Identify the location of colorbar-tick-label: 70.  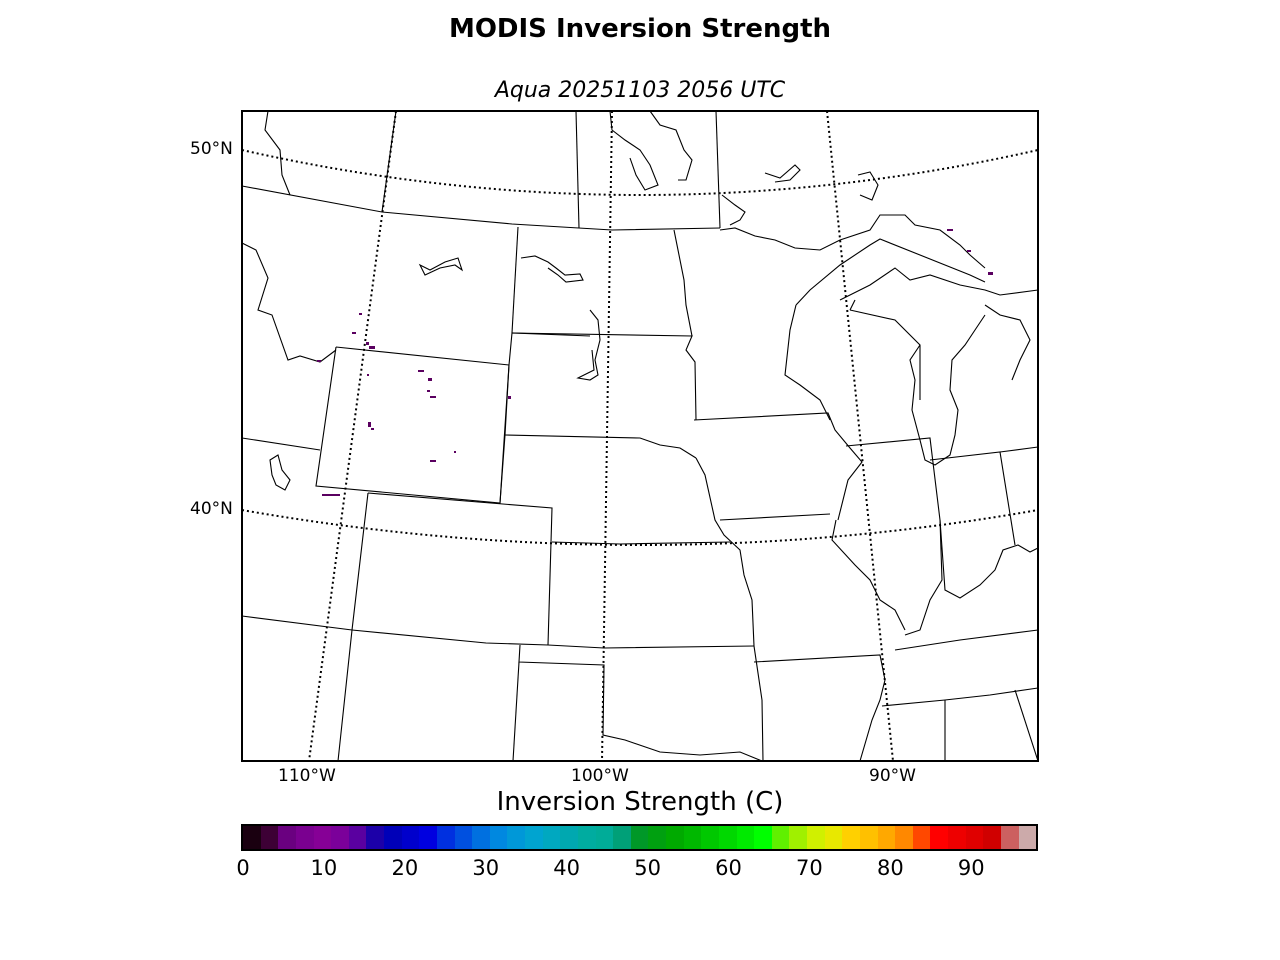
(809, 868).